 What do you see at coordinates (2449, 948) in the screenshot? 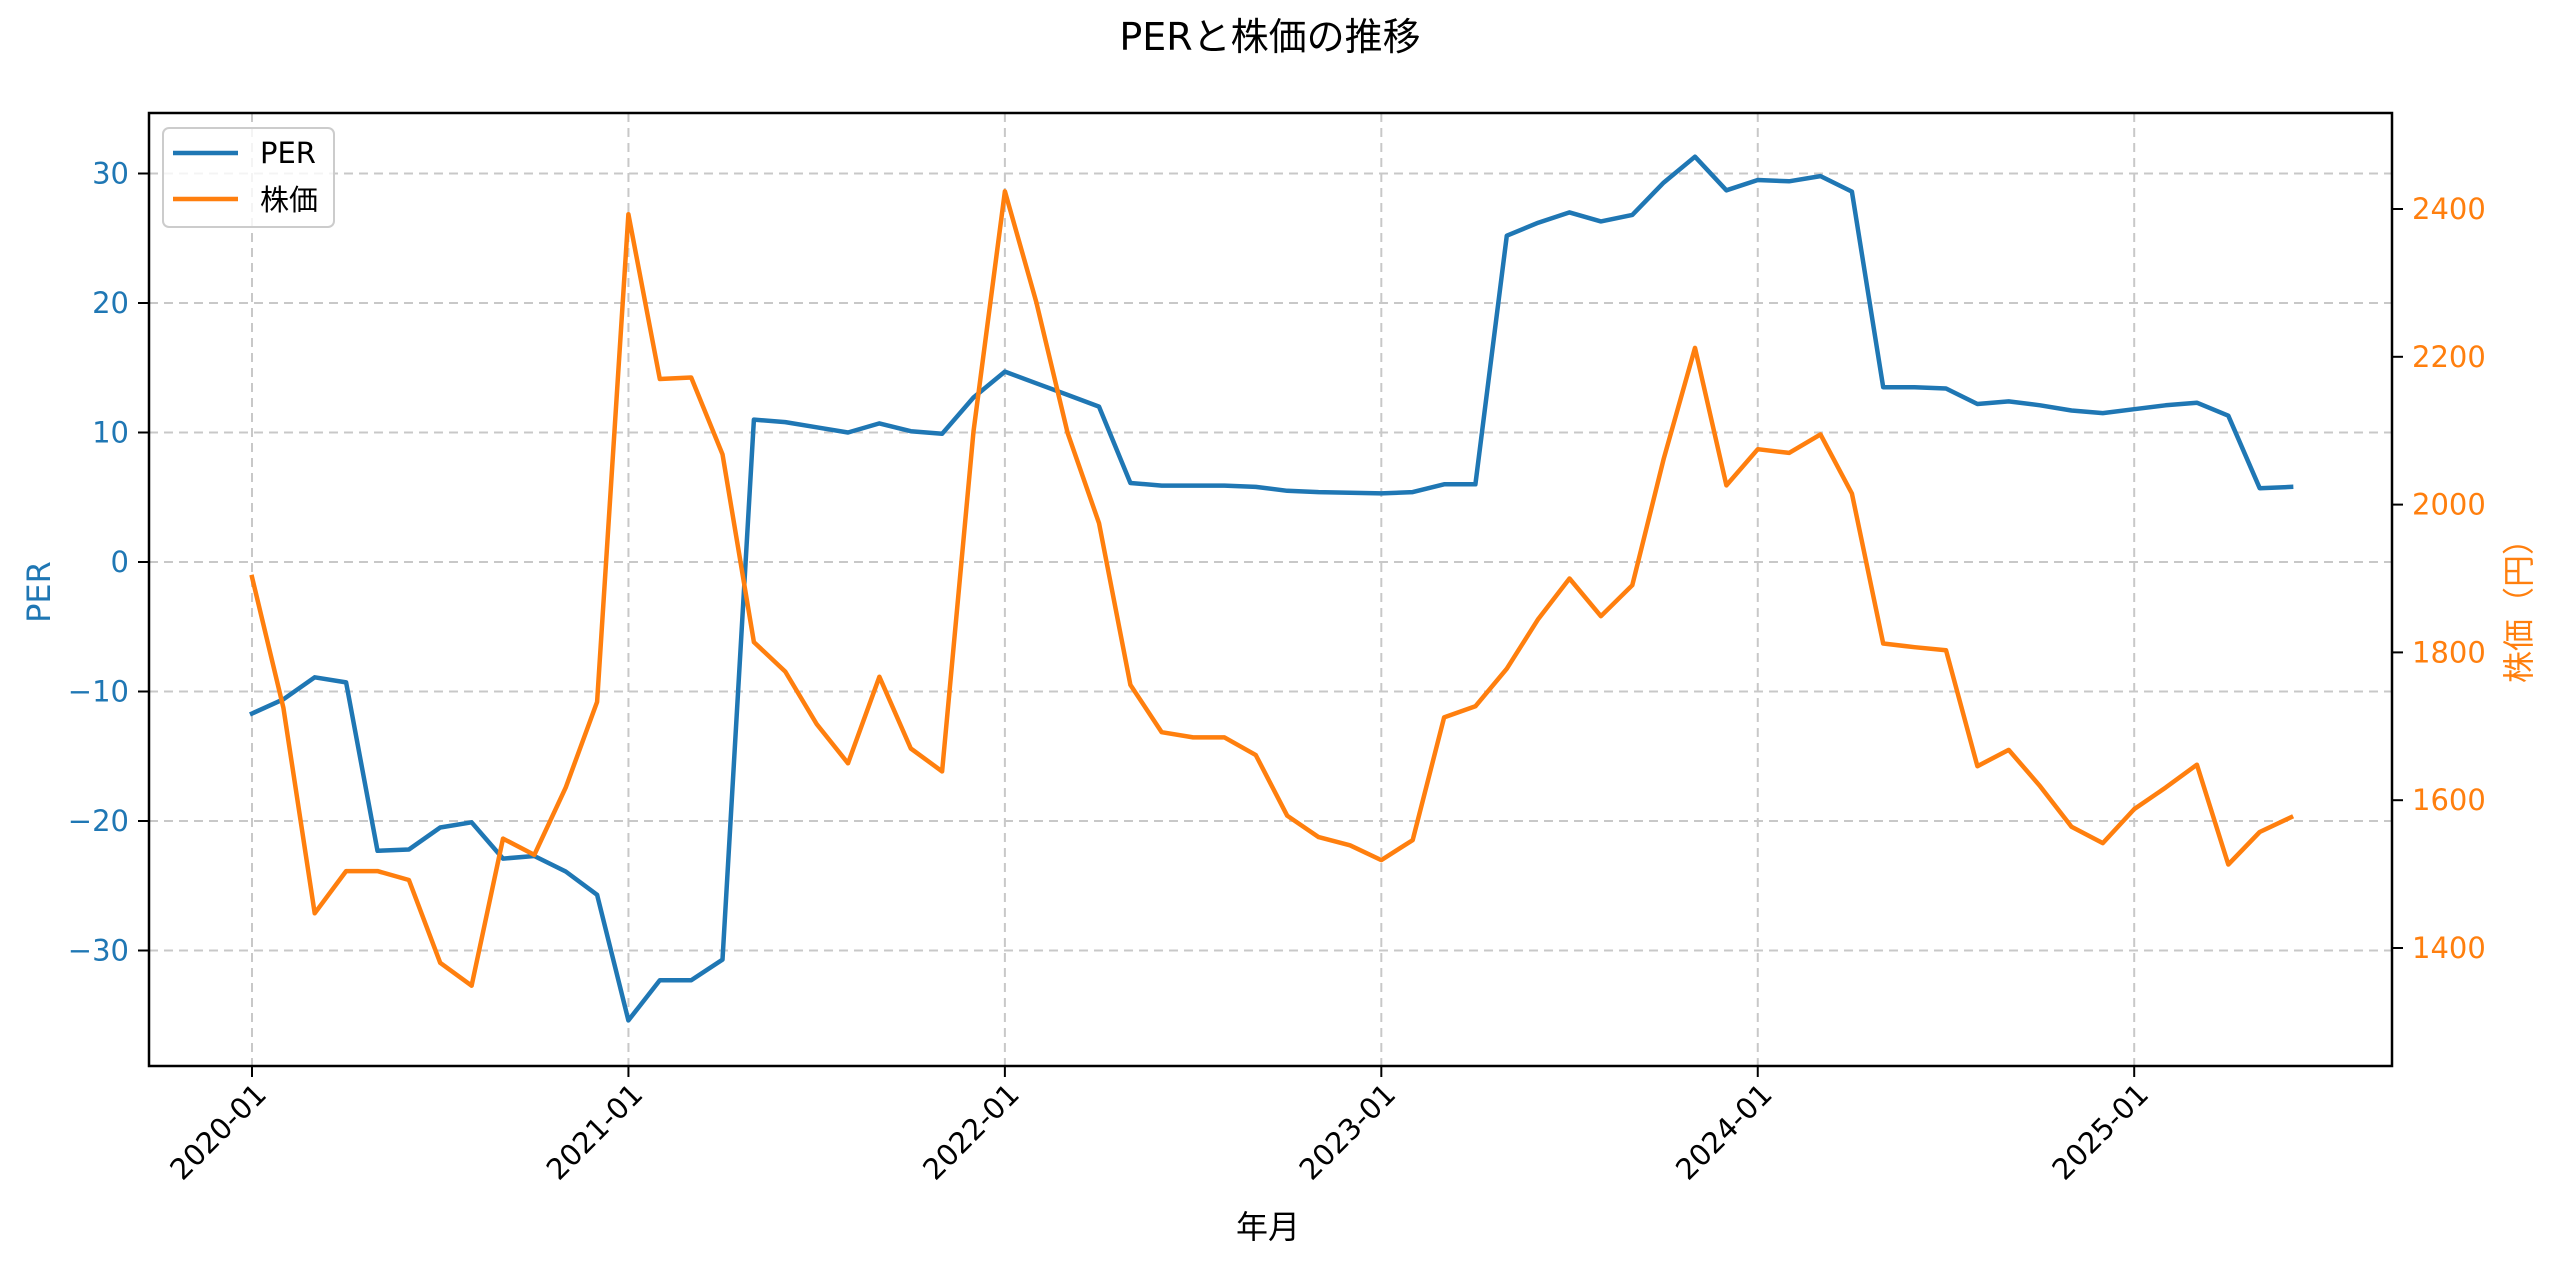
I see `right-tick-label: 1400` at bounding box center [2449, 948].